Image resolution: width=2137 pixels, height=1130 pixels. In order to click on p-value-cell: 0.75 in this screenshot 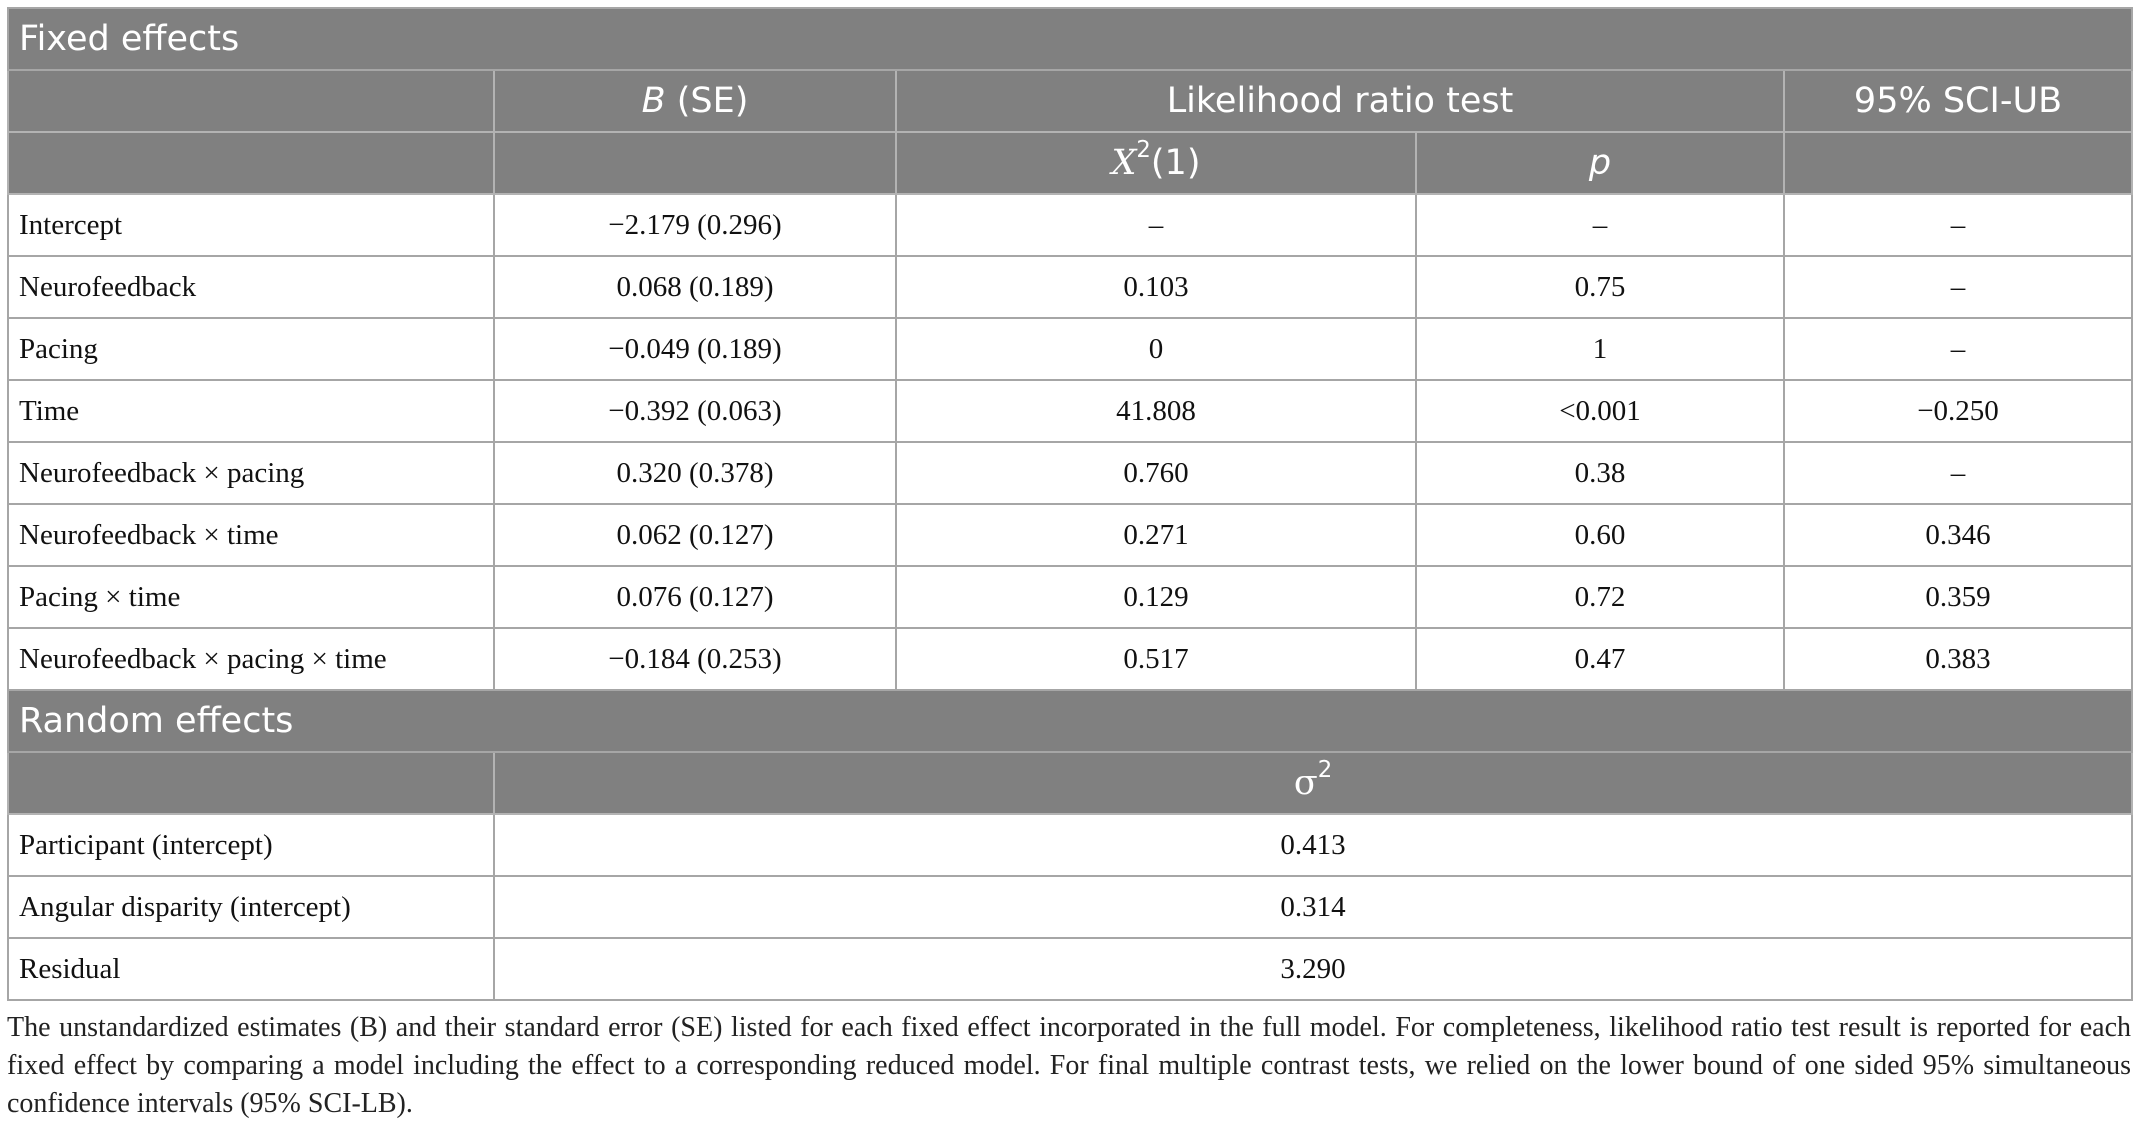, I will do `click(1600, 287)`.